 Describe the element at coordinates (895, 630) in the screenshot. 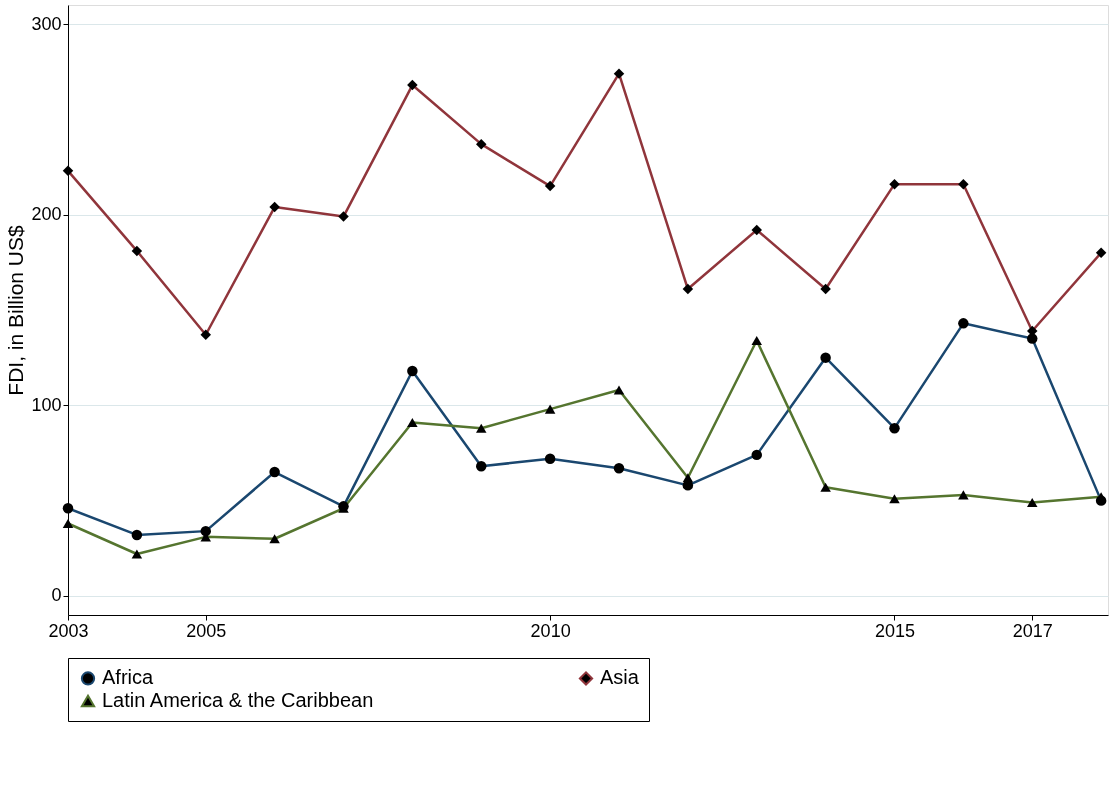

I see `x-tick-label: 2015` at that location.